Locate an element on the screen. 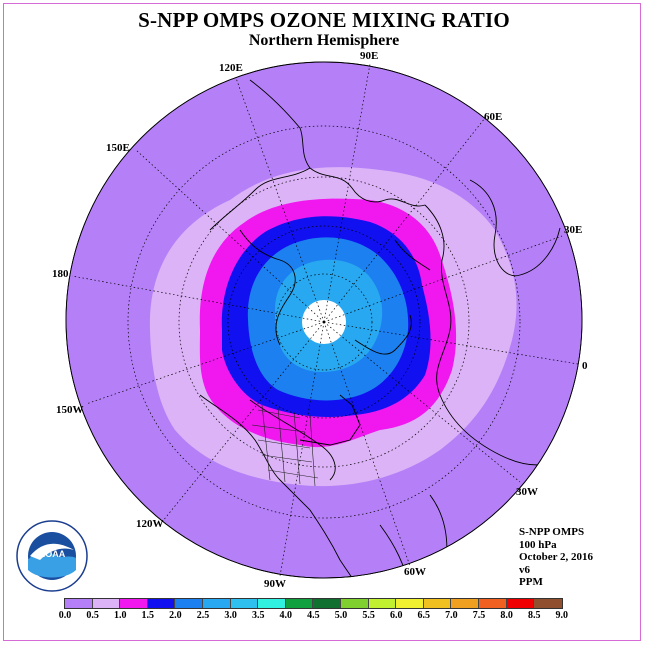 The width and height of the screenshot is (648, 648). colorbar-tick-label: 0.5 is located at coordinates (92, 615).